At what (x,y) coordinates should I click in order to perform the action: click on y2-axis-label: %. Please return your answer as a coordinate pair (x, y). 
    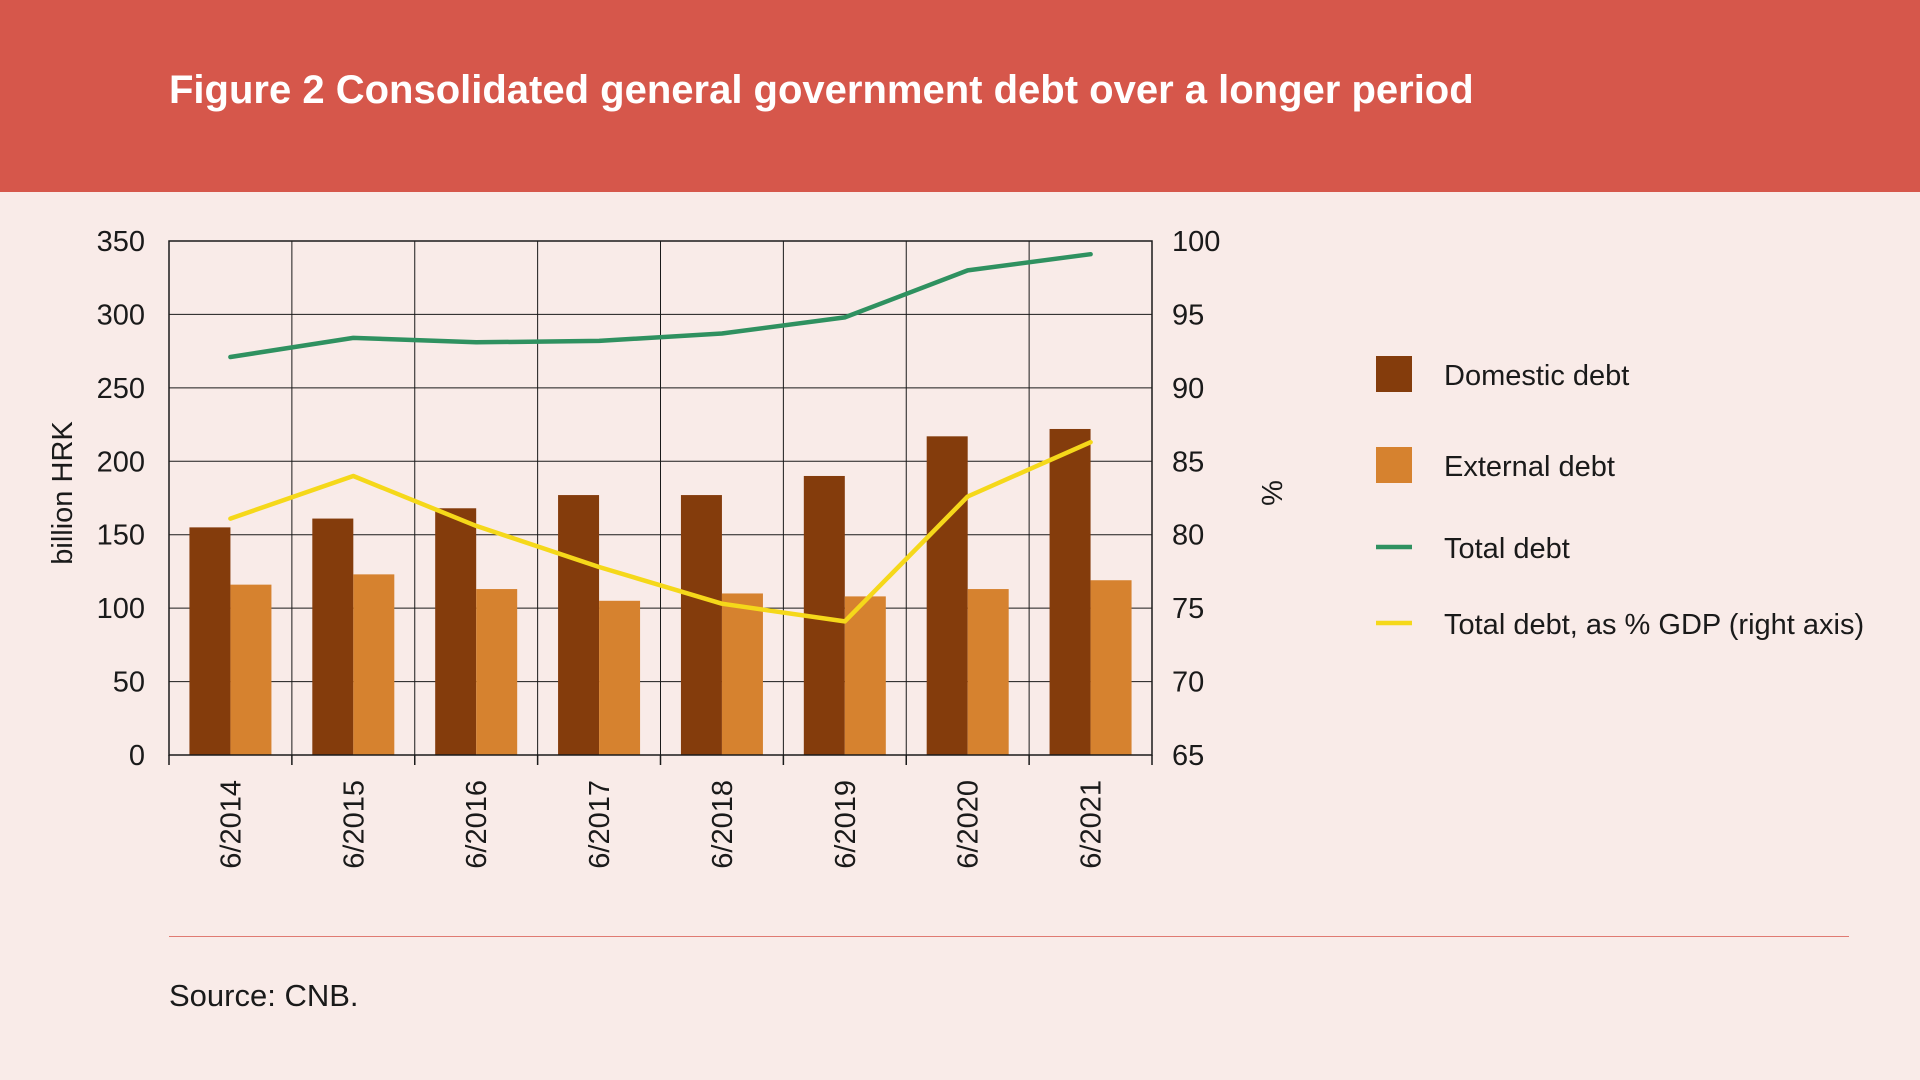
    Looking at the image, I should click on (1271, 493).